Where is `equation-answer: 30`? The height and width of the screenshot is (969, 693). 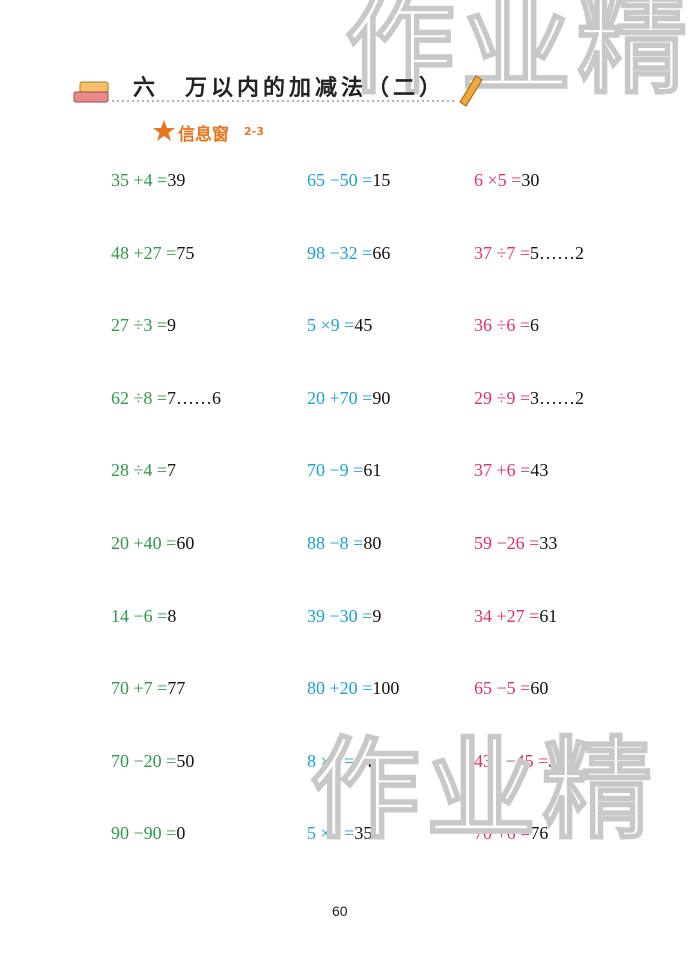 equation-answer: 30 is located at coordinates (530, 180).